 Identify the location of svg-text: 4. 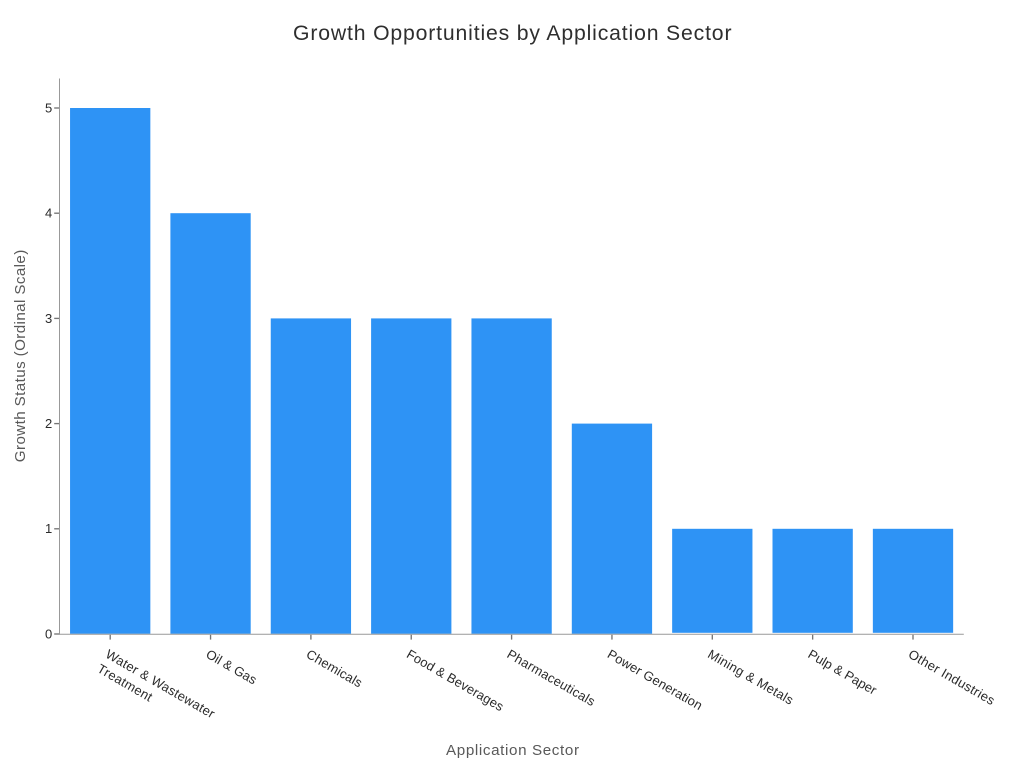
(48, 213).